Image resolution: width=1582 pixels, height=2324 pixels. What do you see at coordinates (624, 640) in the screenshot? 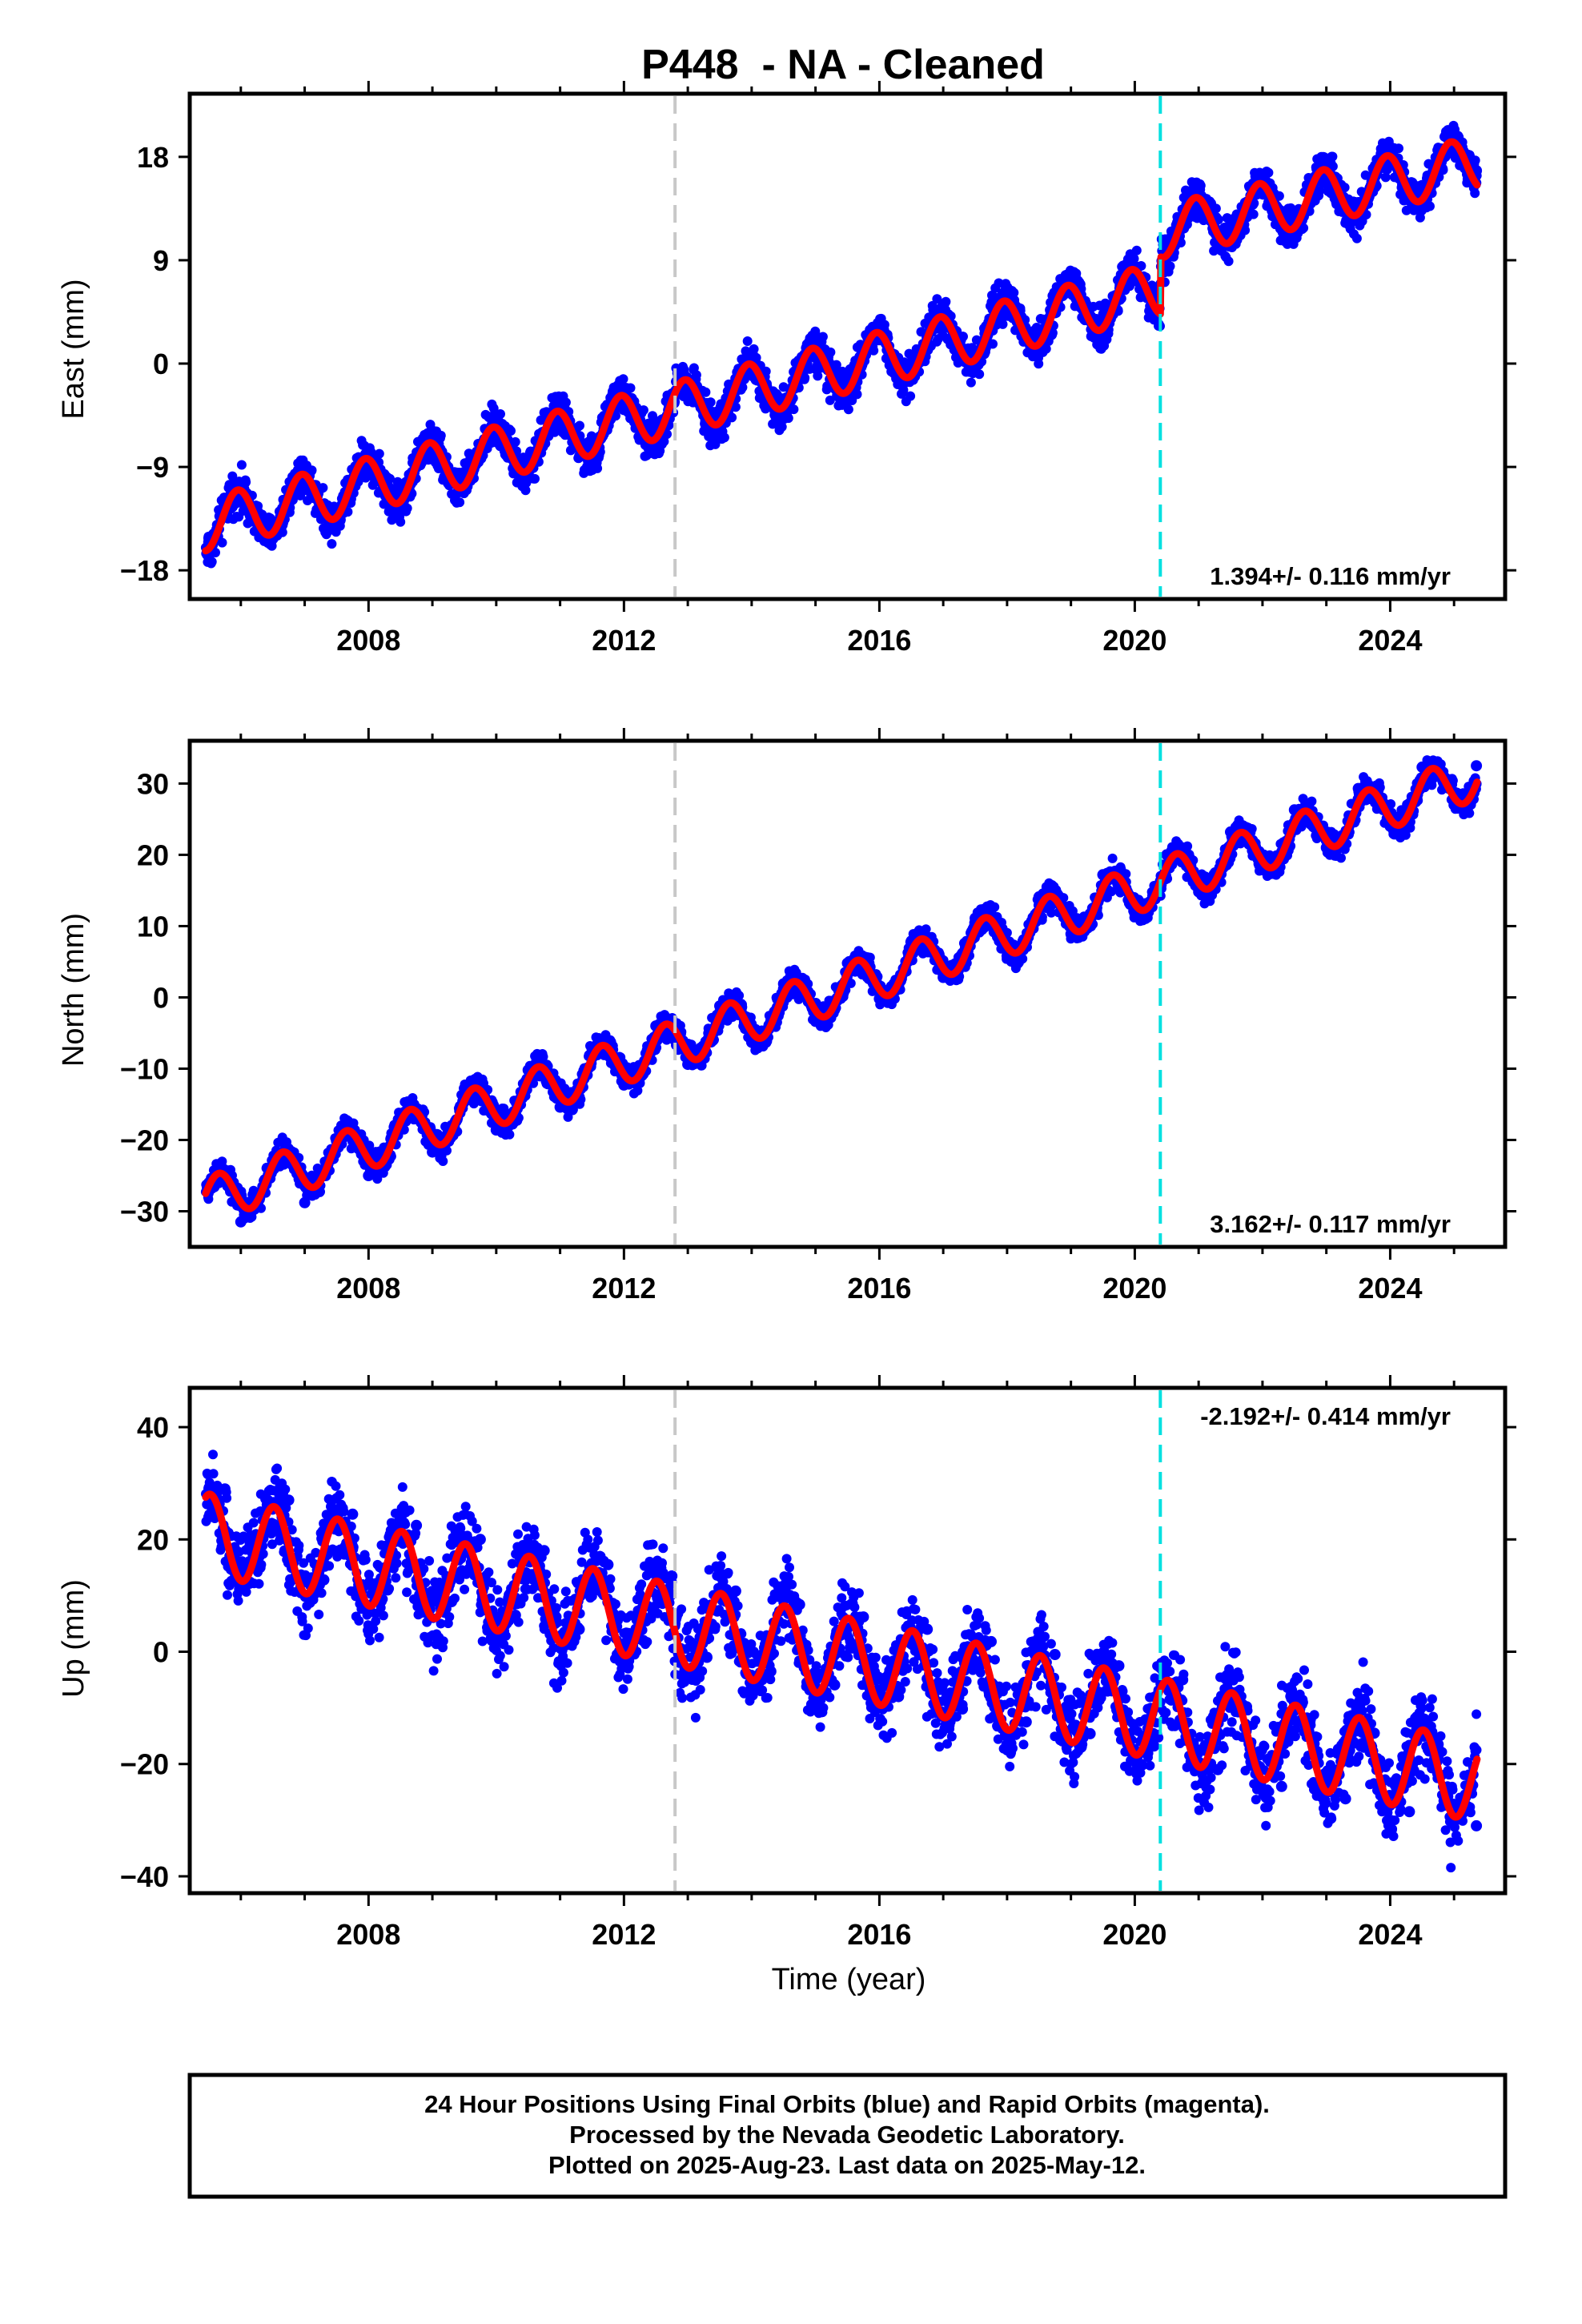
I see `xtick-label: 2012` at bounding box center [624, 640].